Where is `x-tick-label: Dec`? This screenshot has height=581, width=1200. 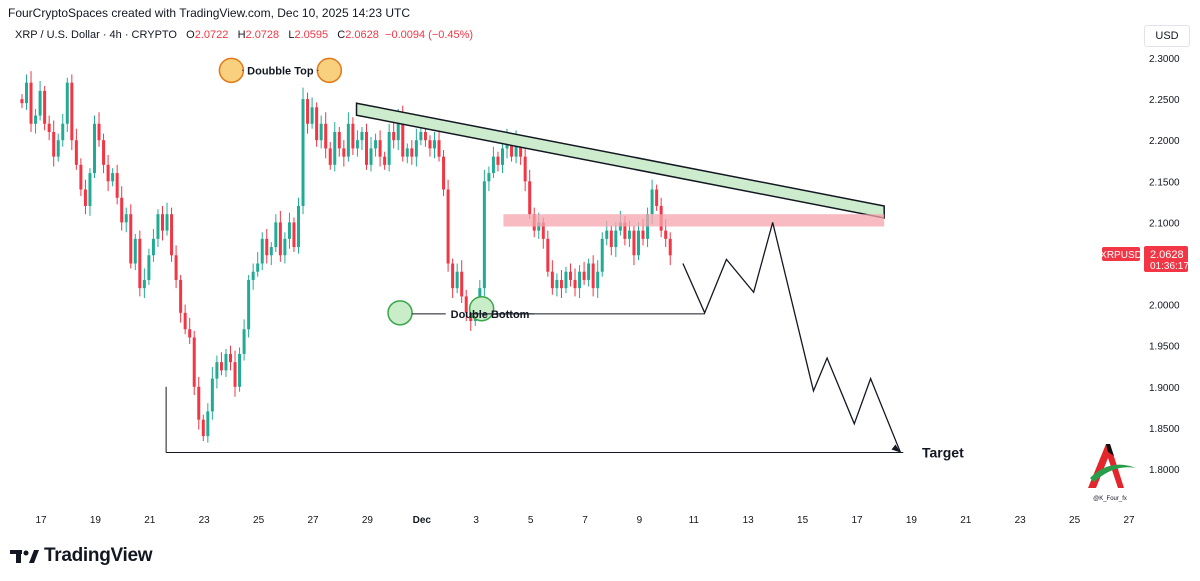
x-tick-label: Dec is located at coordinates (422, 520).